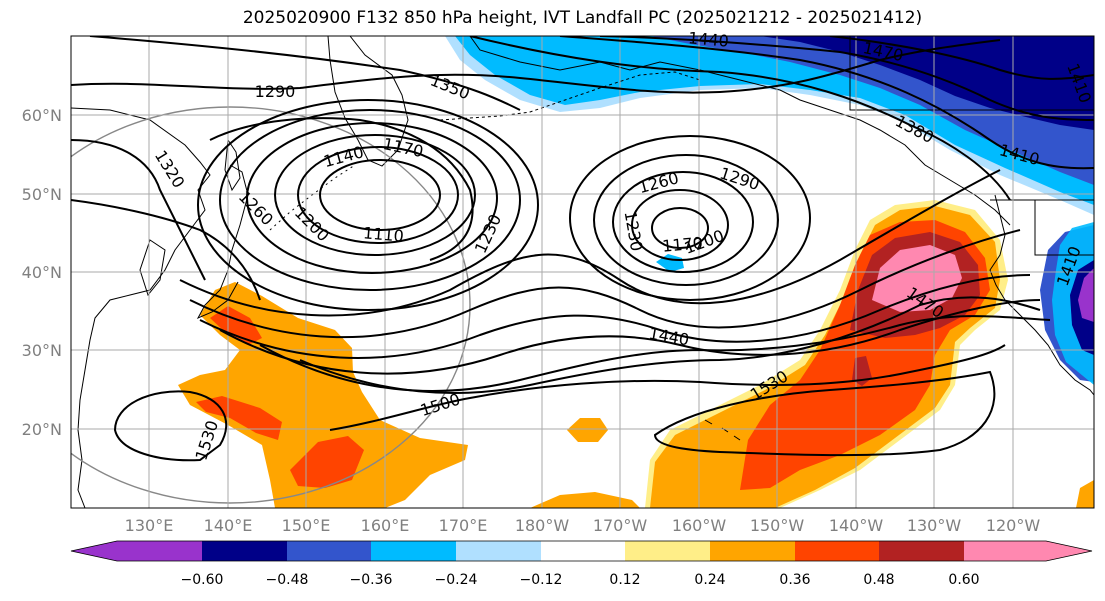 This screenshot has height=601, width=1105. I want to click on contour-1170-east, so click(680, 228).